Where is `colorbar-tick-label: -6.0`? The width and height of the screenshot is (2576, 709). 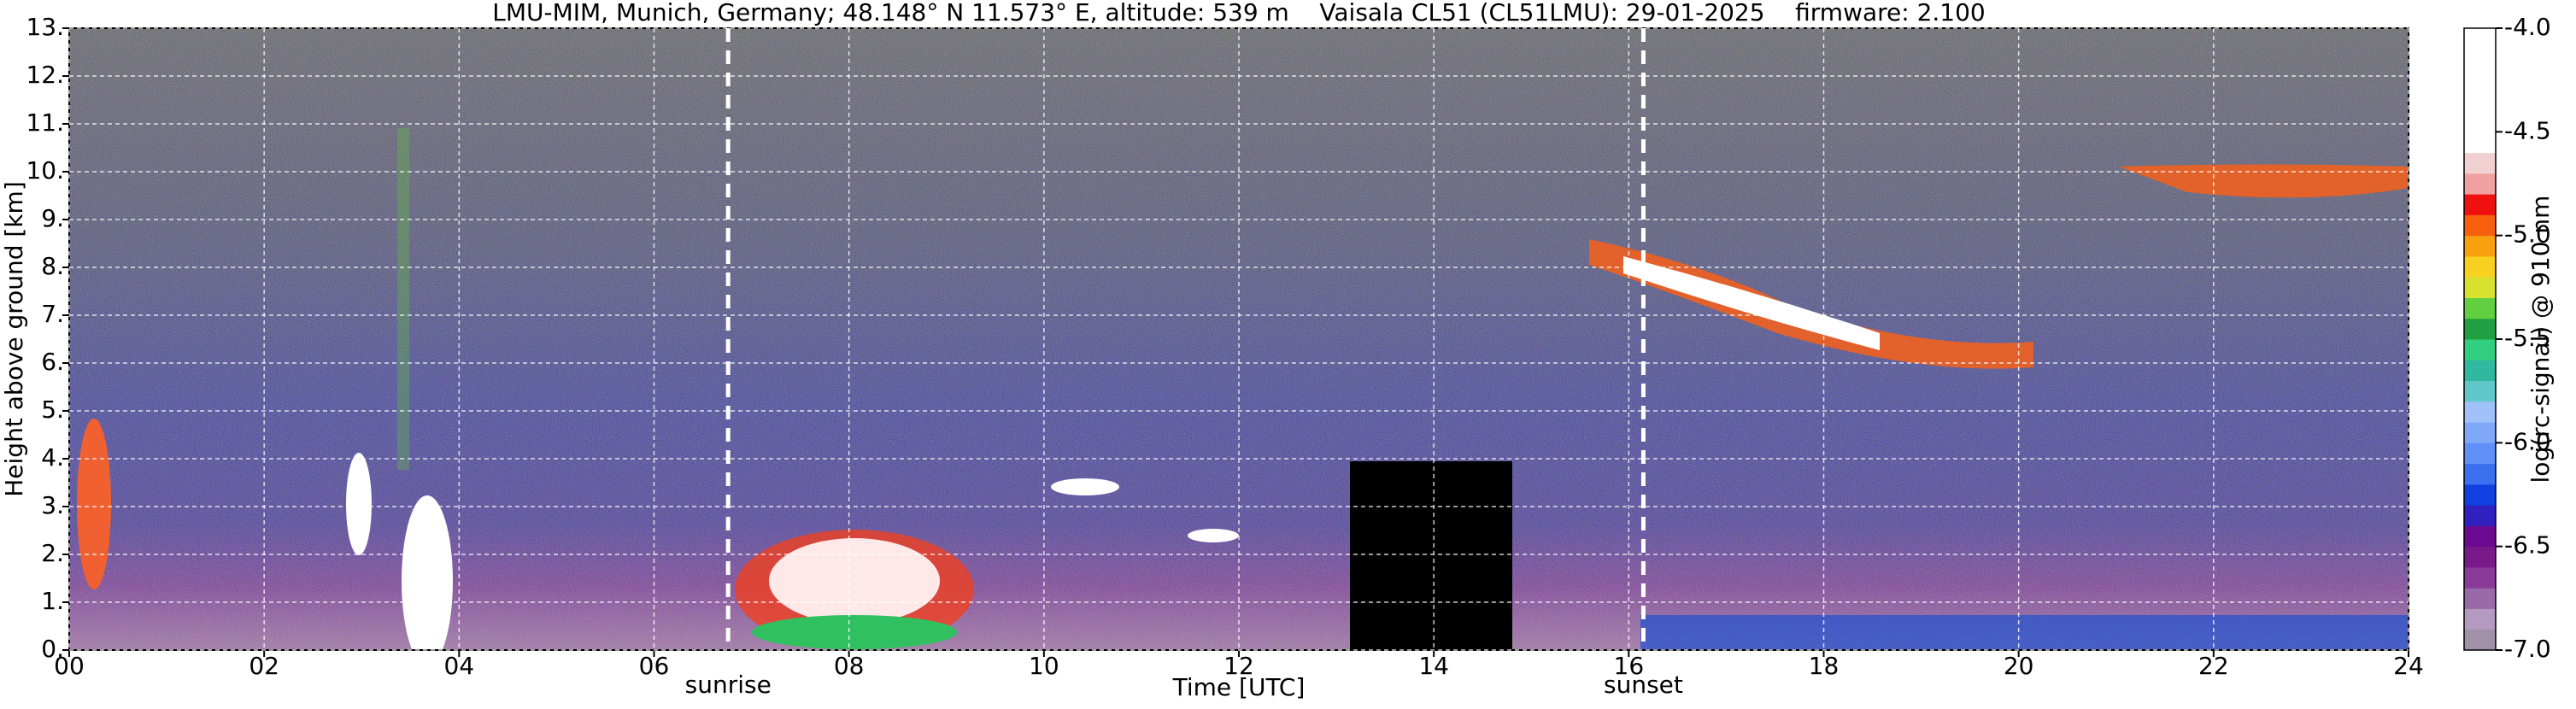
colorbar-tick-label: -6.0 is located at coordinates (2527, 441).